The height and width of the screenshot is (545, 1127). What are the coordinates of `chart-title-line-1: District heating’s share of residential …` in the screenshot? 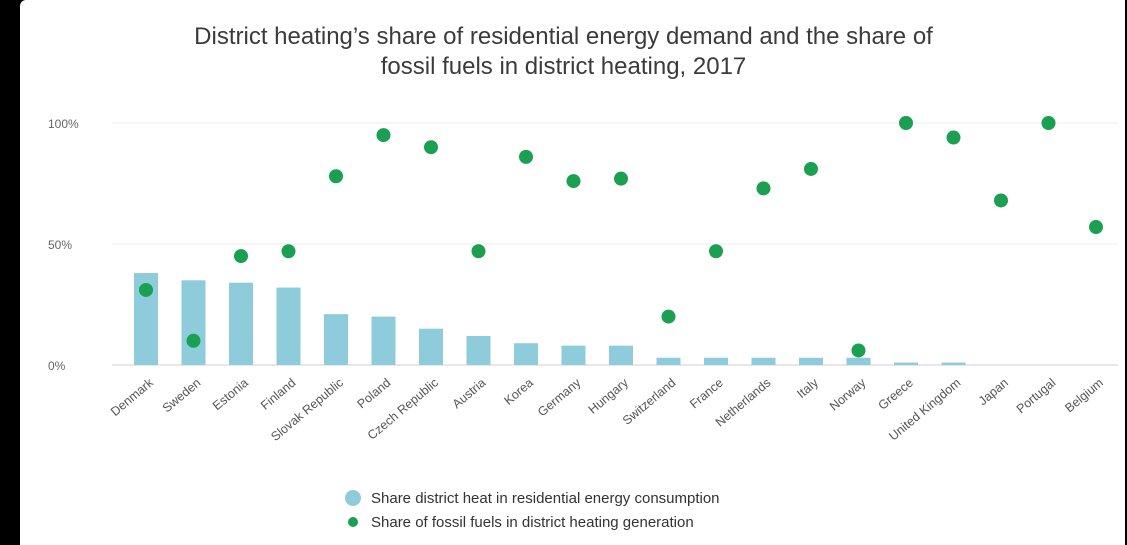 It's located at (563, 36).